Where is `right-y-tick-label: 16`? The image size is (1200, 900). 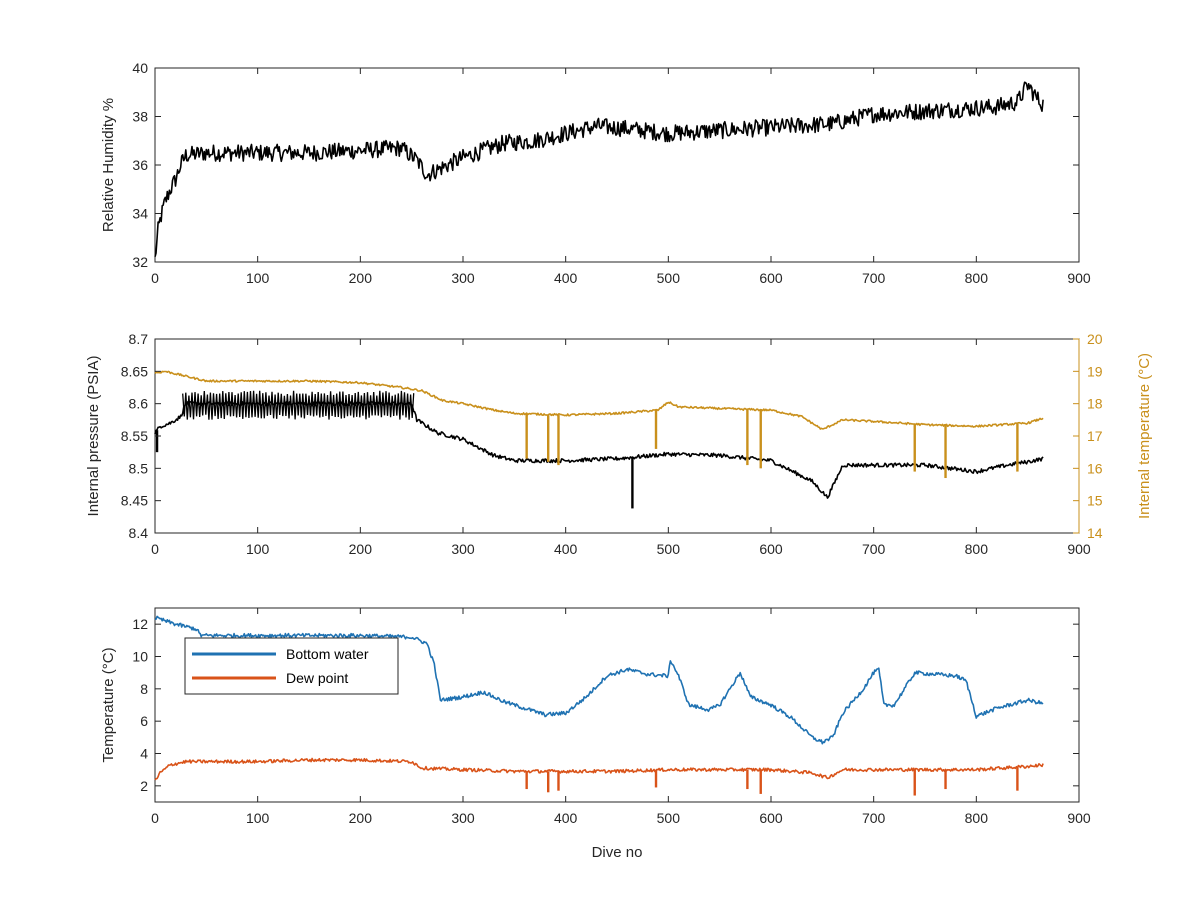 right-y-tick-label: 16 is located at coordinates (1095, 468).